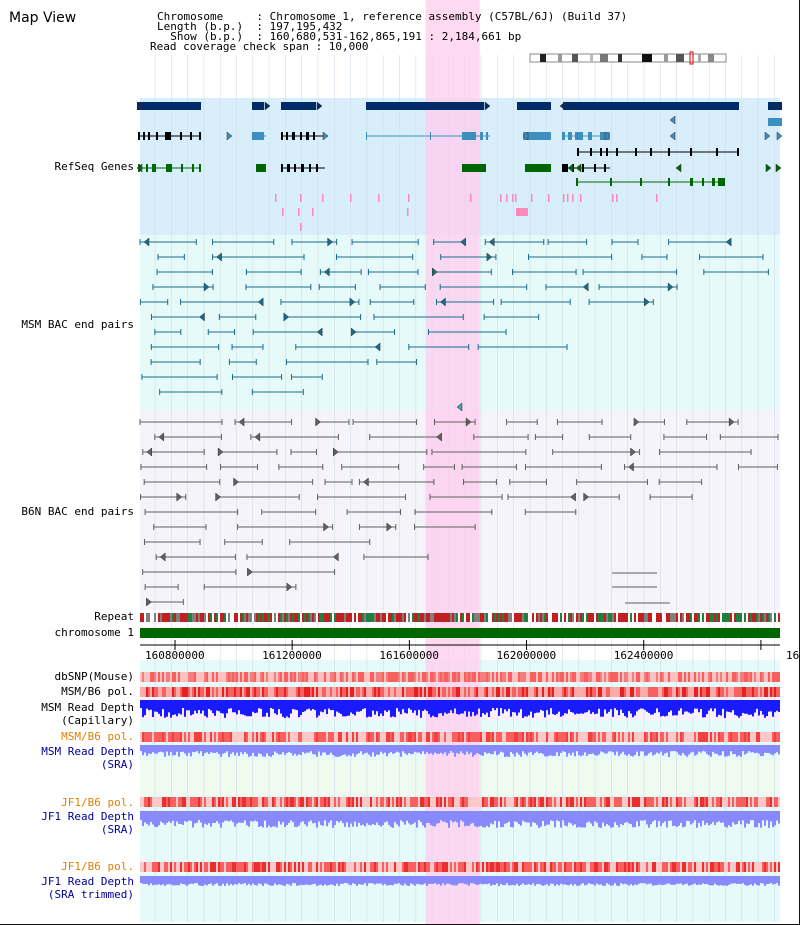 Image resolution: width=800 pixels, height=925 pixels. What do you see at coordinates (97, 691) in the screenshot?
I see `track-label-msm-b6-pol-1: MSM/B6 pol.` at bounding box center [97, 691].